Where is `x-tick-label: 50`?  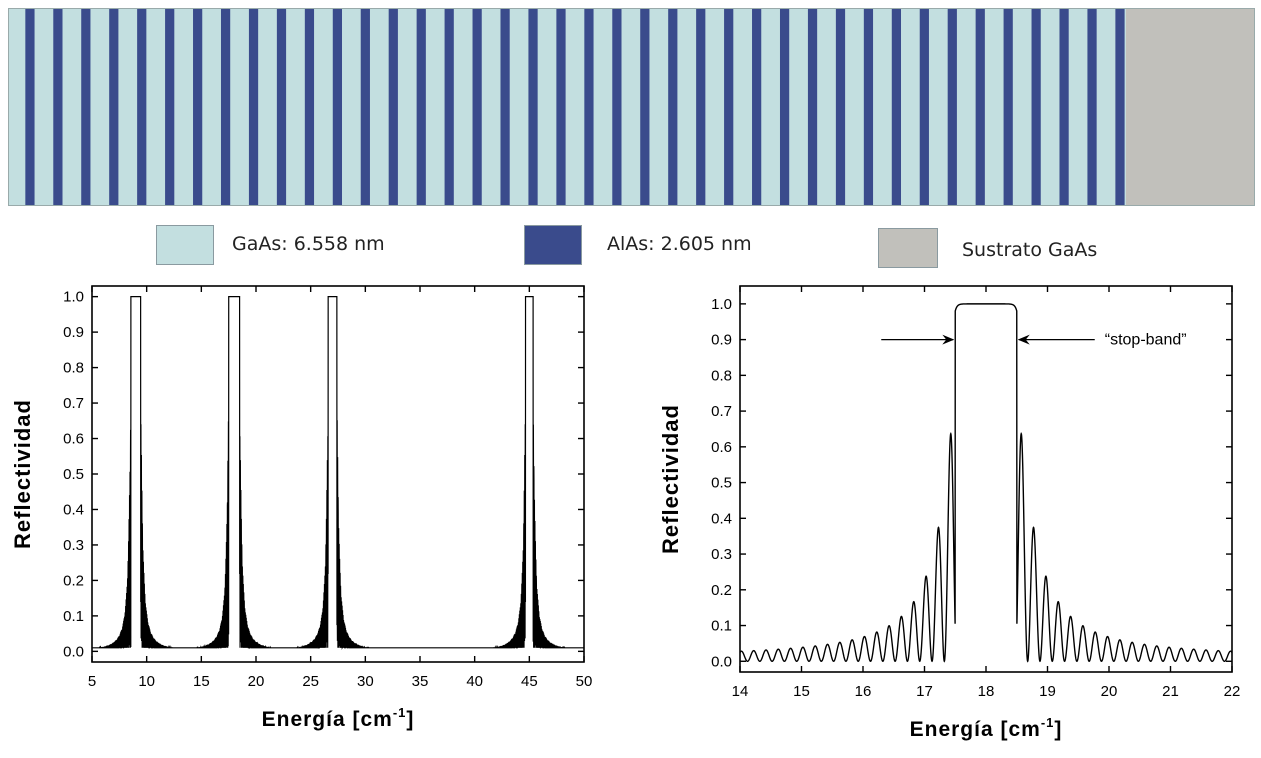
x-tick-label: 50 is located at coordinates (584, 681).